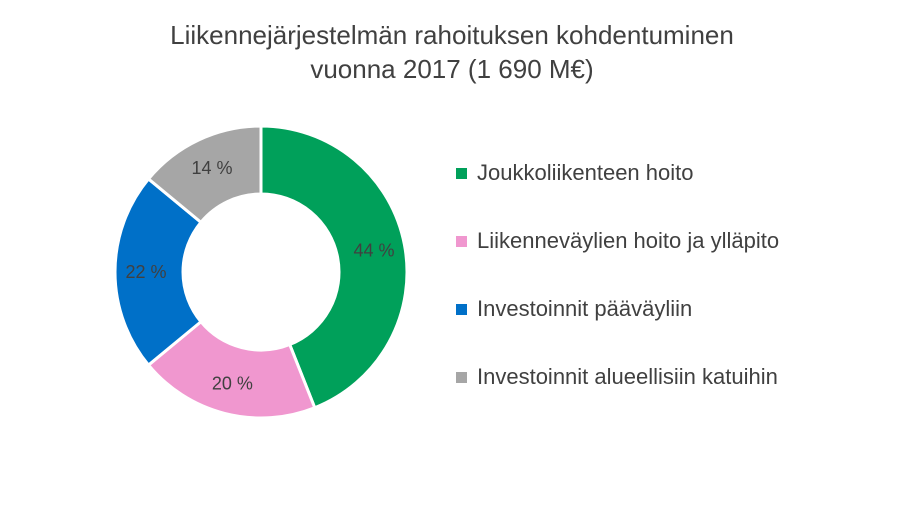 The width and height of the screenshot is (904, 521). Describe the element at coordinates (585, 308) in the screenshot. I see `legend-label: Investoinnit pääväyliin` at that location.